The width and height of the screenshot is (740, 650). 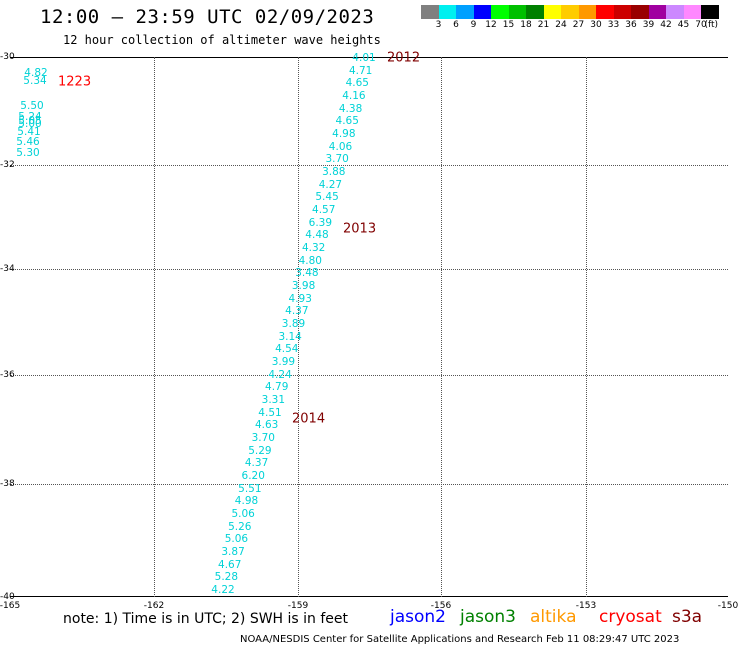 I want to click on wave-height-value: 5.26, so click(x=240, y=526).